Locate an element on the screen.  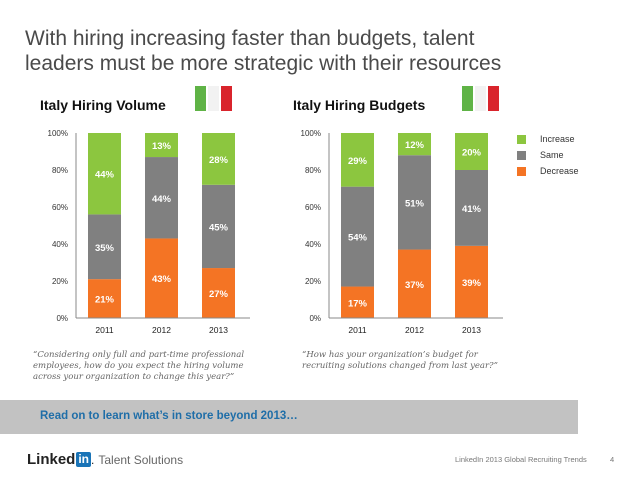
linkedin-talent-solutions-logo: Linked in . Talent Solutions is located at coordinates (105, 459).